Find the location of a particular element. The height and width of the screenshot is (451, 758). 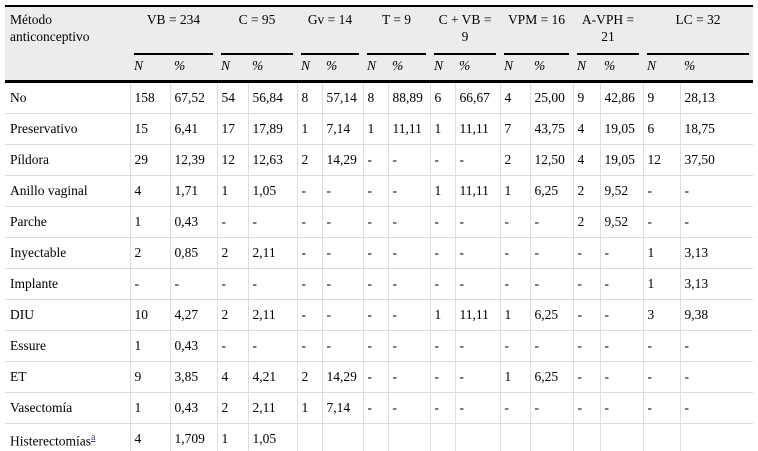

table-row: Inyectable 2 0,85 2 2,11- - - - - - - - - -1 3,13 is located at coordinates (379, 253).